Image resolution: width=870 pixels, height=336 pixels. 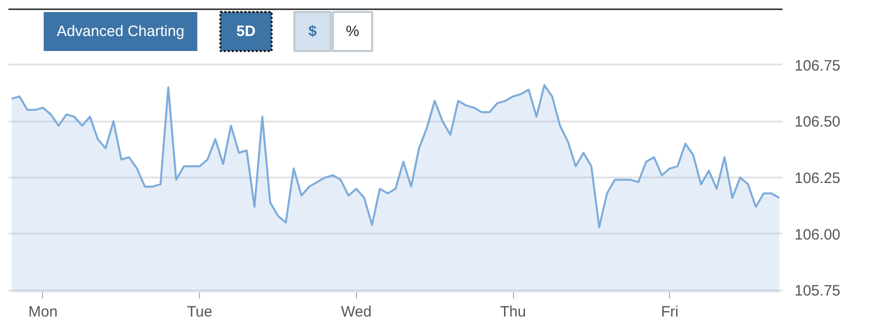 What do you see at coordinates (817, 122) in the screenshot?
I see `y-tick-label: 106.50` at bounding box center [817, 122].